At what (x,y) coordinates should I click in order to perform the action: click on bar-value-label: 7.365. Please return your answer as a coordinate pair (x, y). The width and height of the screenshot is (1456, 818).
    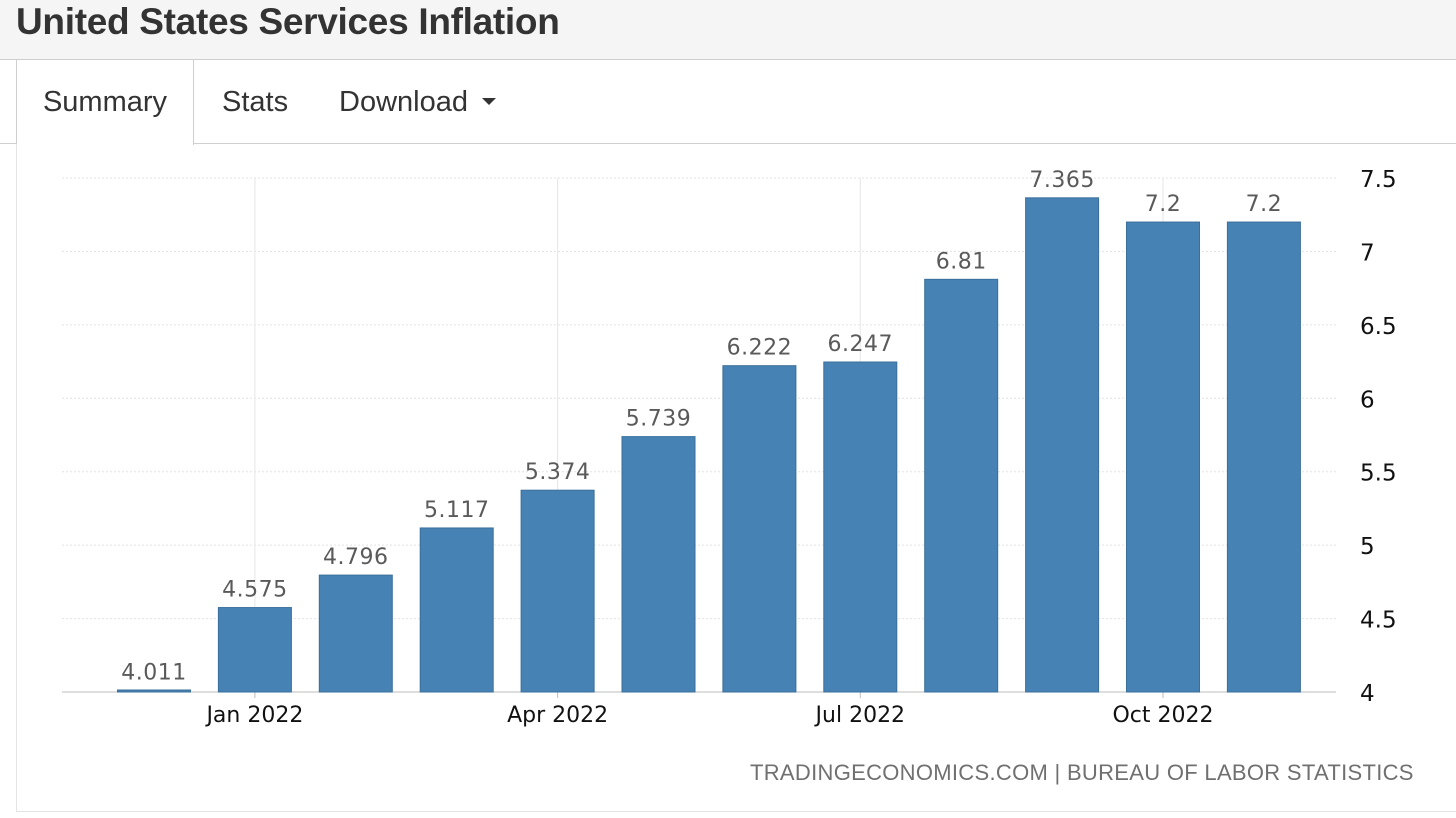
    Looking at the image, I should click on (1061, 180).